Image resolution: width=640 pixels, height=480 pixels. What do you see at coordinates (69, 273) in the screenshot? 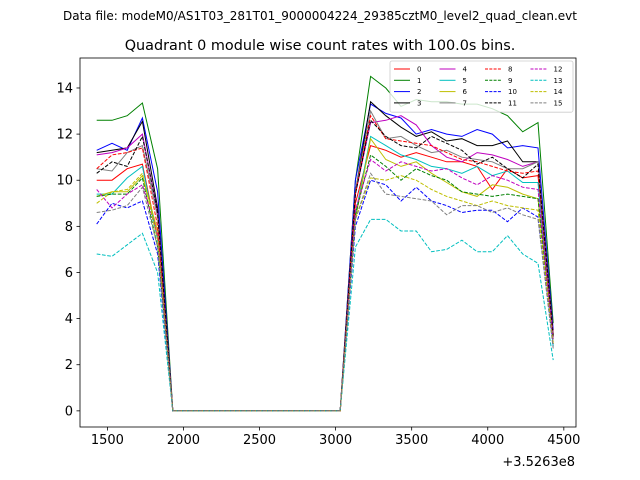
I see `y-tick-label: 6` at bounding box center [69, 273].